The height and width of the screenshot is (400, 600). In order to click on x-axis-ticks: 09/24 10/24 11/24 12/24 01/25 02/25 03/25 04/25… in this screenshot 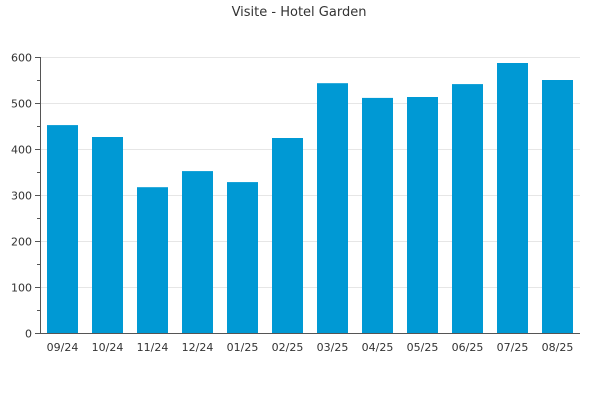, I will do `click(310, 347)`.